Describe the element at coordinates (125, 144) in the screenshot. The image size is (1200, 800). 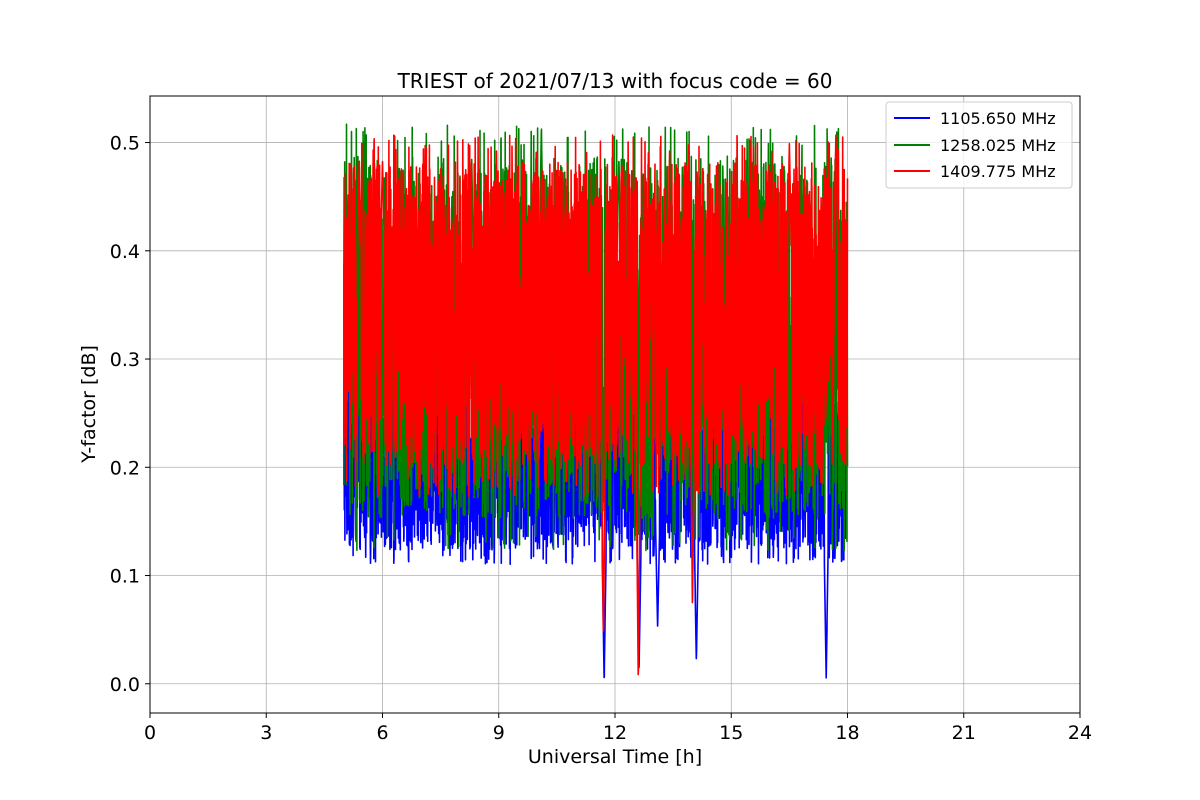
I see `y-tick-label-5: 0.5` at that location.